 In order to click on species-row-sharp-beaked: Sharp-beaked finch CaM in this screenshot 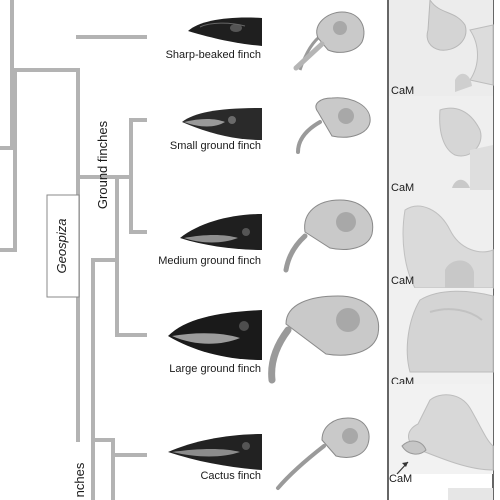, I will do `click(330, 48)`.